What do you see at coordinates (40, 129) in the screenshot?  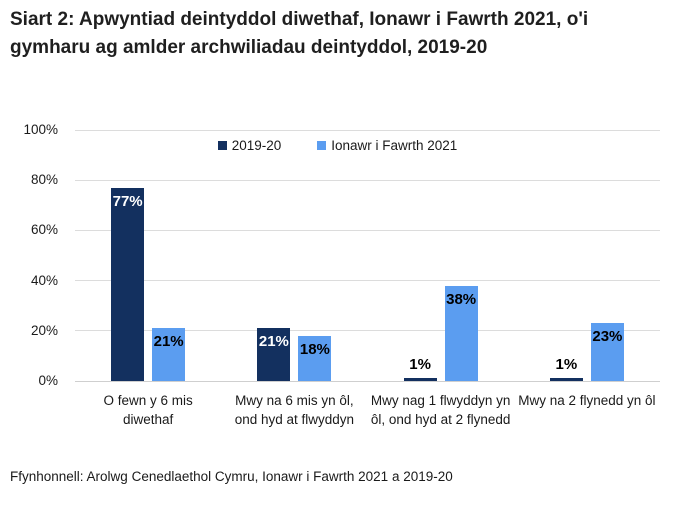 I see `y-tick-label: 100%` at bounding box center [40, 129].